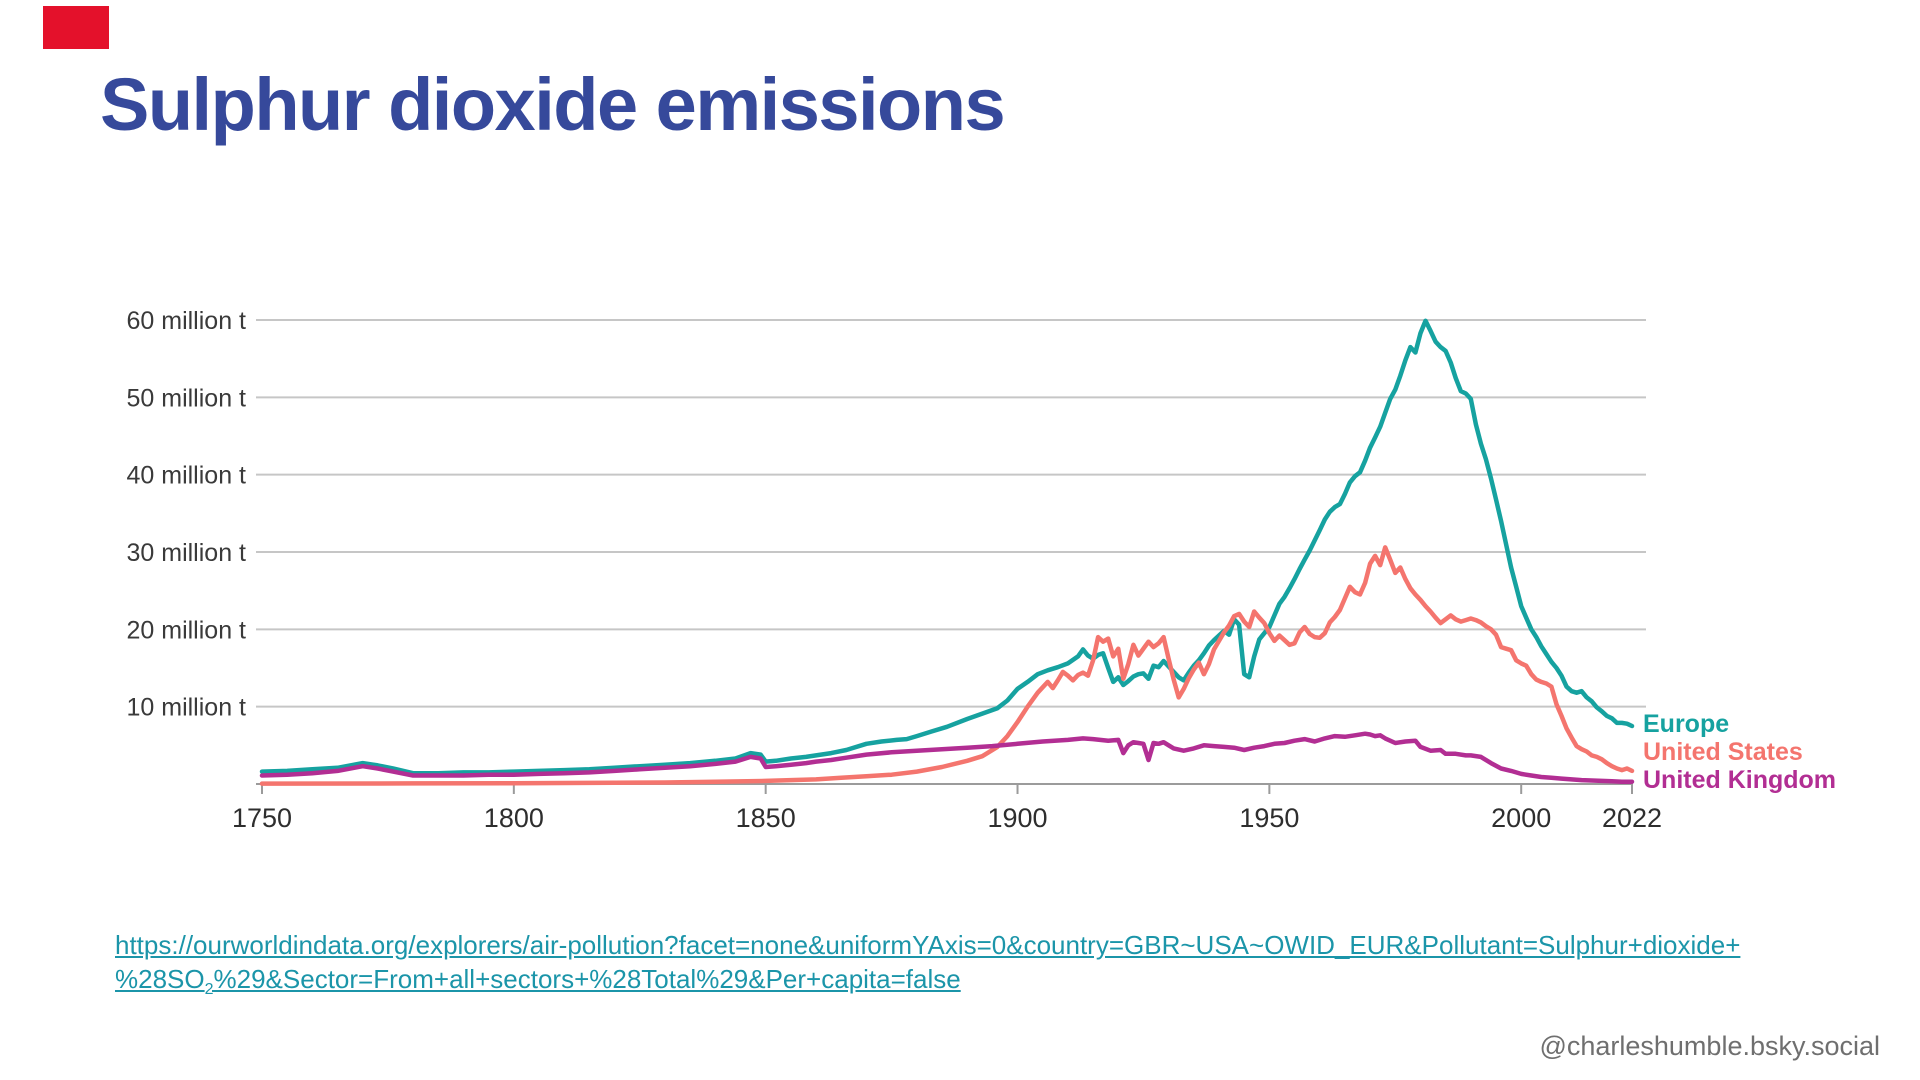  I want to click on y-axis-label: 50 million t, so click(187, 398).